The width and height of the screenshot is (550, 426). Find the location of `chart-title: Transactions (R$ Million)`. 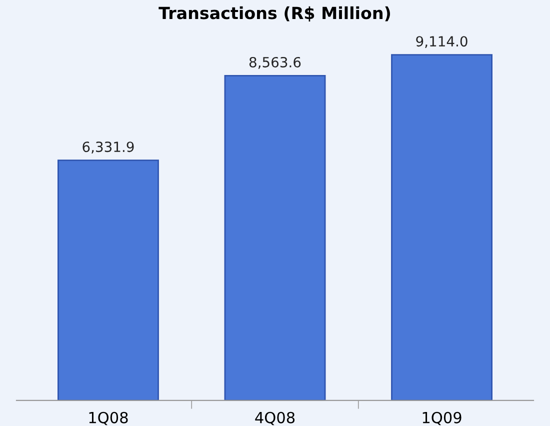

chart-title: Transactions (R$ Million) is located at coordinates (274, 14).